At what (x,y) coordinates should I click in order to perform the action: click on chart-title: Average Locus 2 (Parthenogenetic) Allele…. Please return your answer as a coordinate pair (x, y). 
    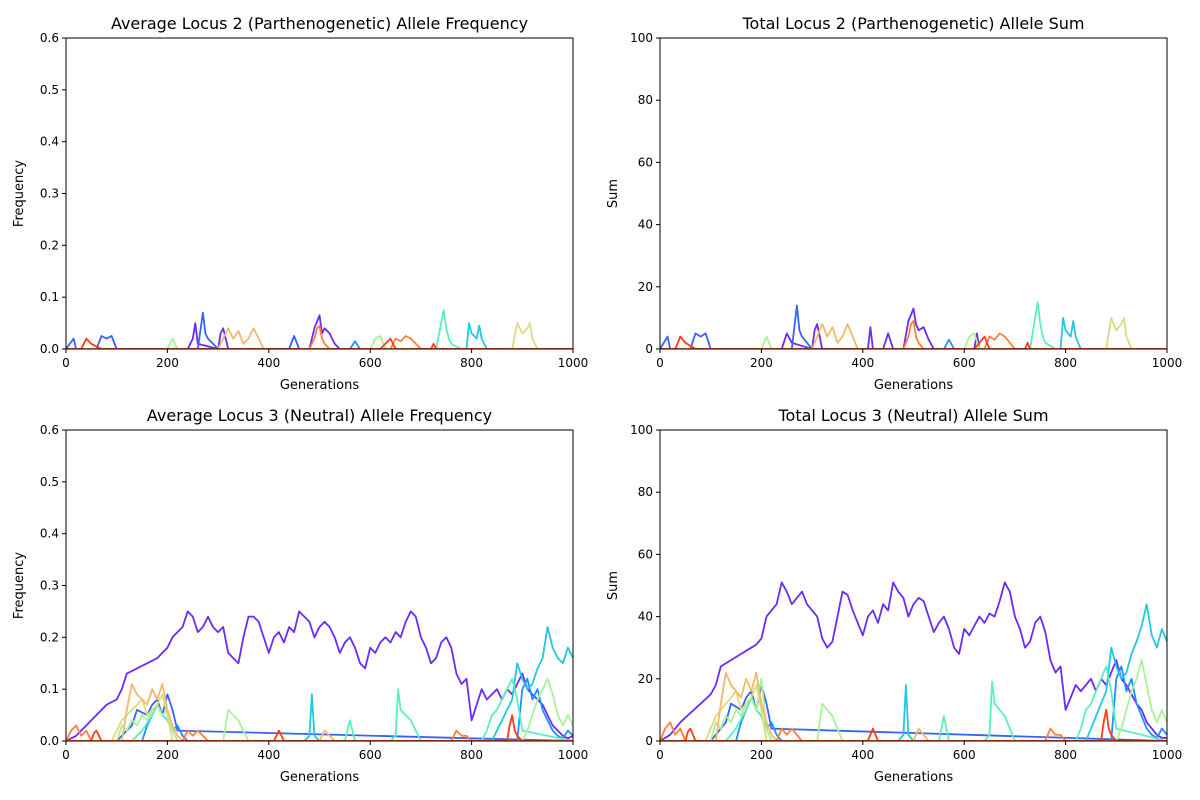
    Looking at the image, I should click on (319, 23).